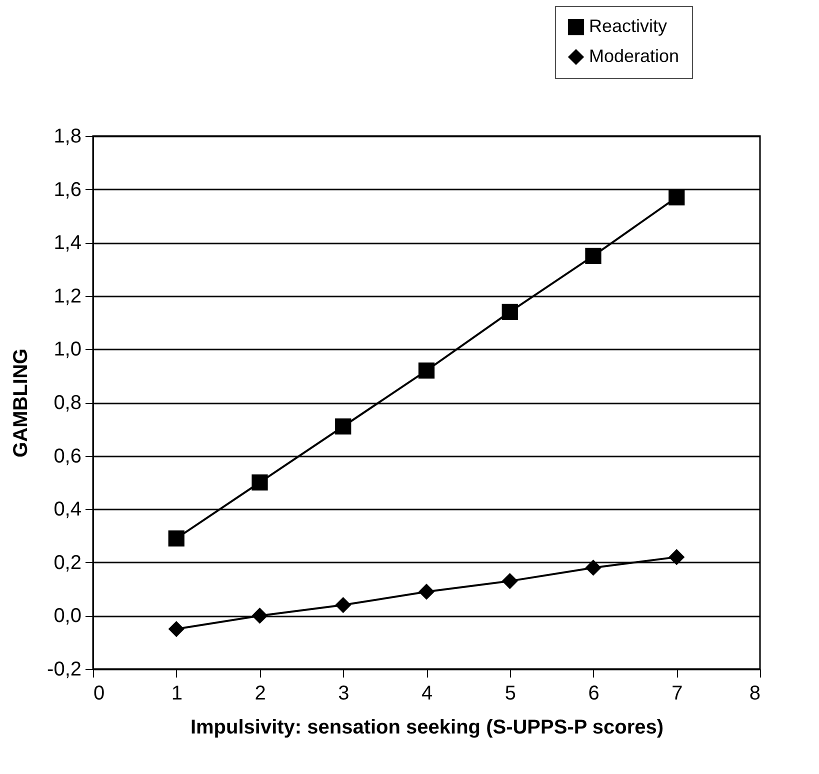  I want to click on y-tick-label: 0,8, so click(68, 403).